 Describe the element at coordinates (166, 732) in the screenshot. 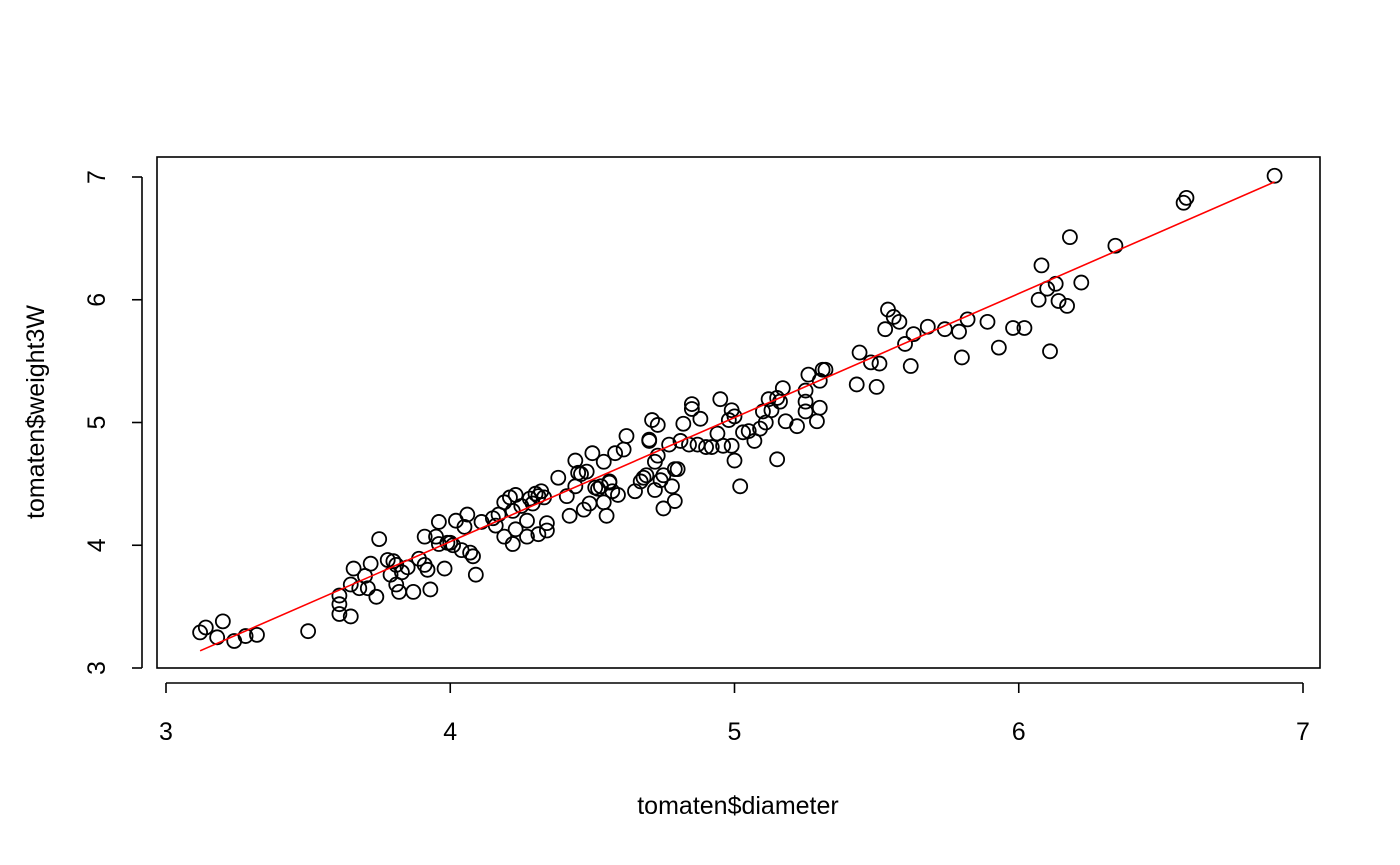

I see `x-tick-label: 3` at that location.